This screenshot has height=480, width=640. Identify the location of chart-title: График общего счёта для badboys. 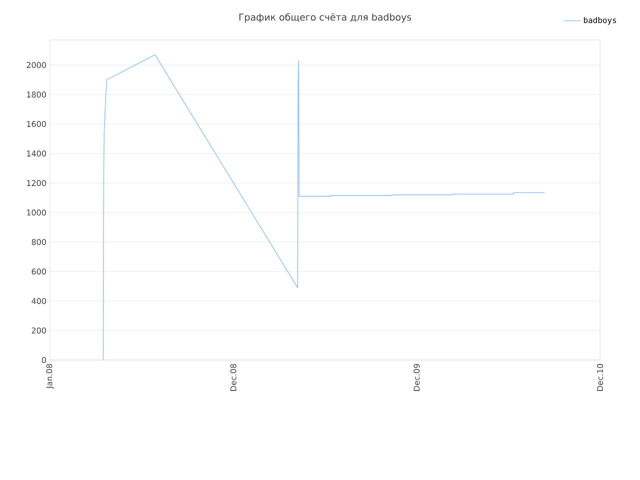
(325, 17).